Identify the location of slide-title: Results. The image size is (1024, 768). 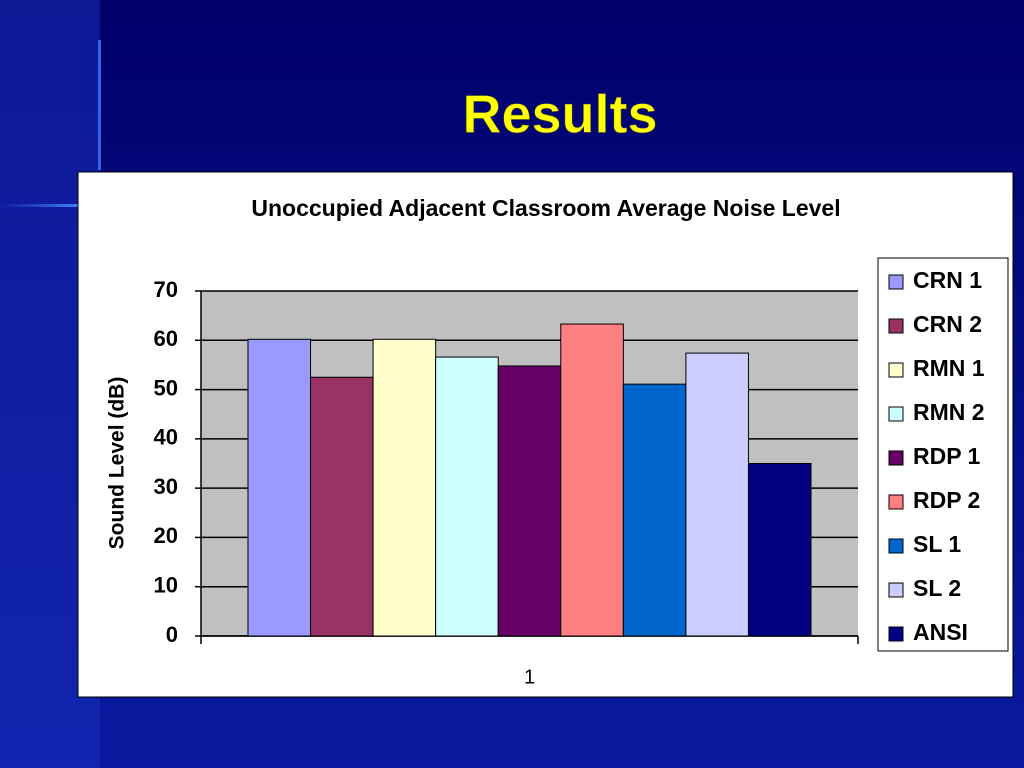
(559, 114).